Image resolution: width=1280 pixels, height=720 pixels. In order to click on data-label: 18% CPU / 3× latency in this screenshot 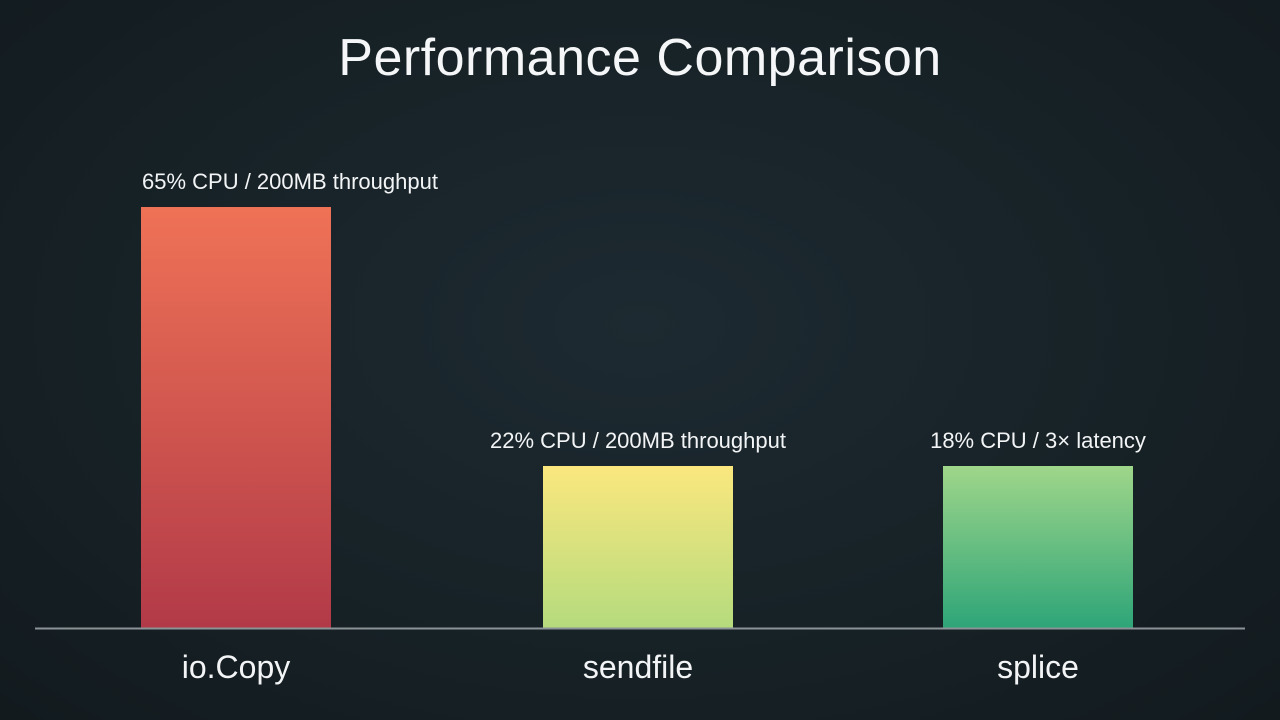, I will do `click(1038, 440)`.